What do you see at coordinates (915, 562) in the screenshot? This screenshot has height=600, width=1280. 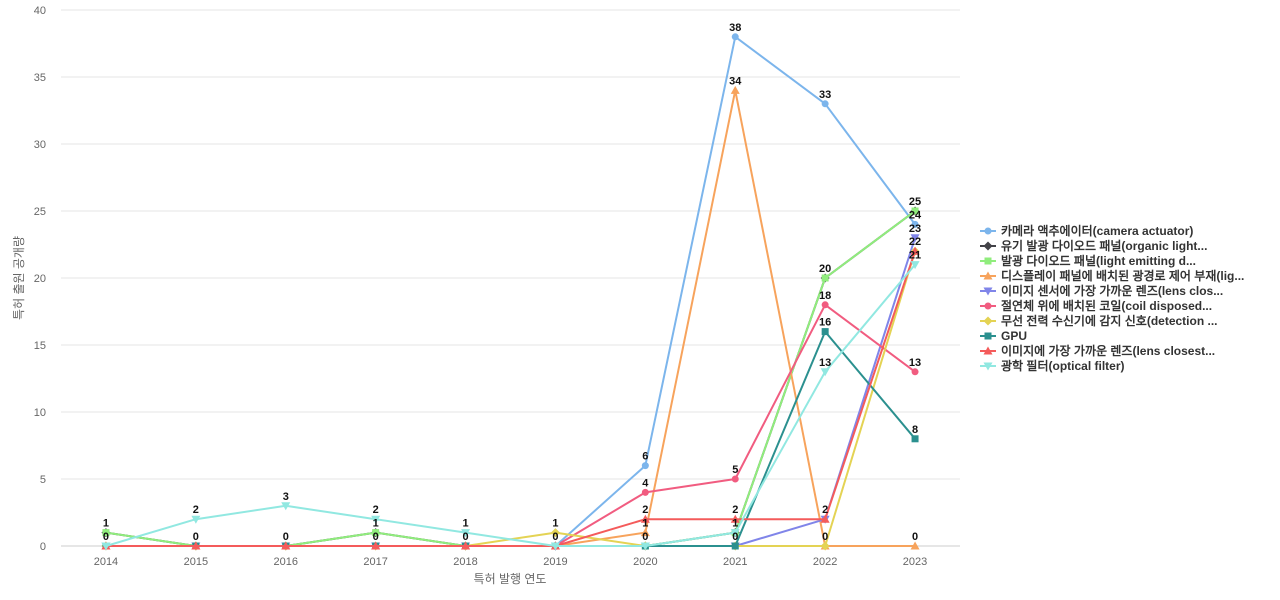 I see `x-tick-label: 2023` at bounding box center [915, 562].